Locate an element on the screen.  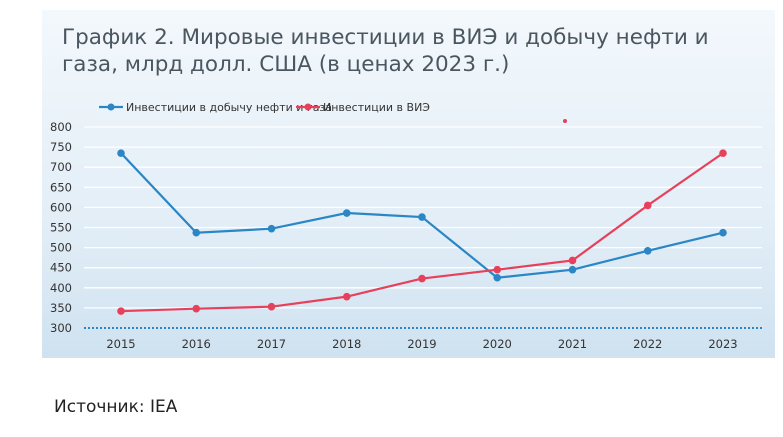
x-tick-label: 2017 is located at coordinates (271, 344).